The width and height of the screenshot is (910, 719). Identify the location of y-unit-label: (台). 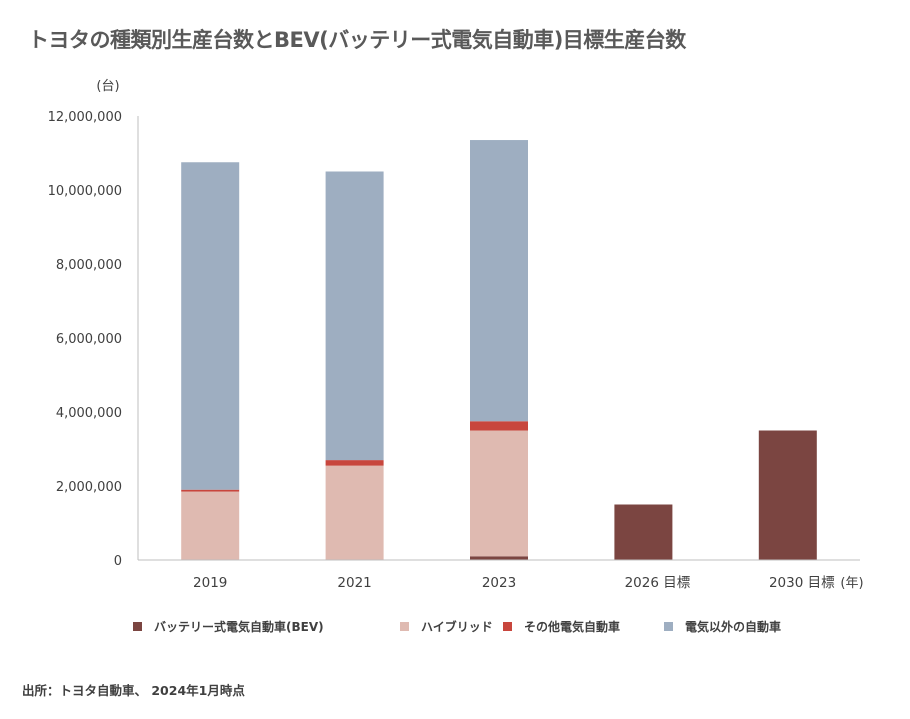
(107, 86).